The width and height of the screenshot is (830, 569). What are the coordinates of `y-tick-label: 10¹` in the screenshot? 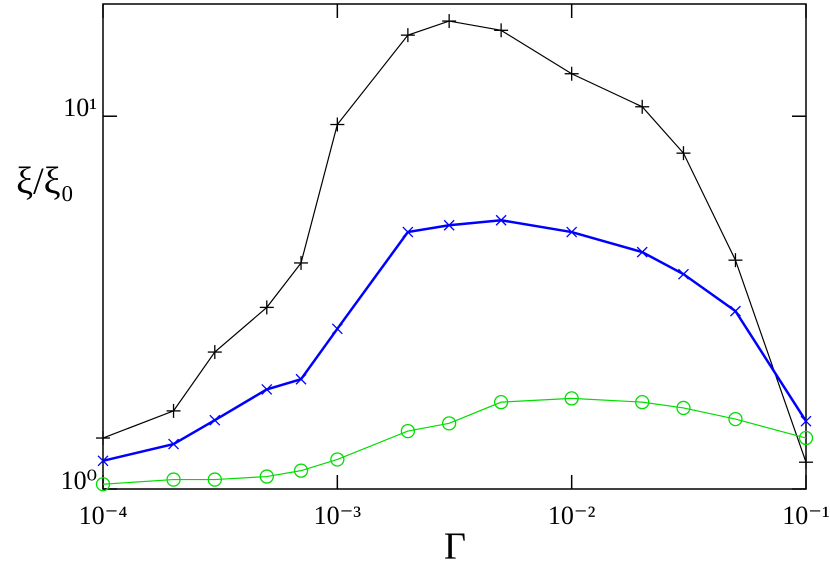 It's located at (80, 107).